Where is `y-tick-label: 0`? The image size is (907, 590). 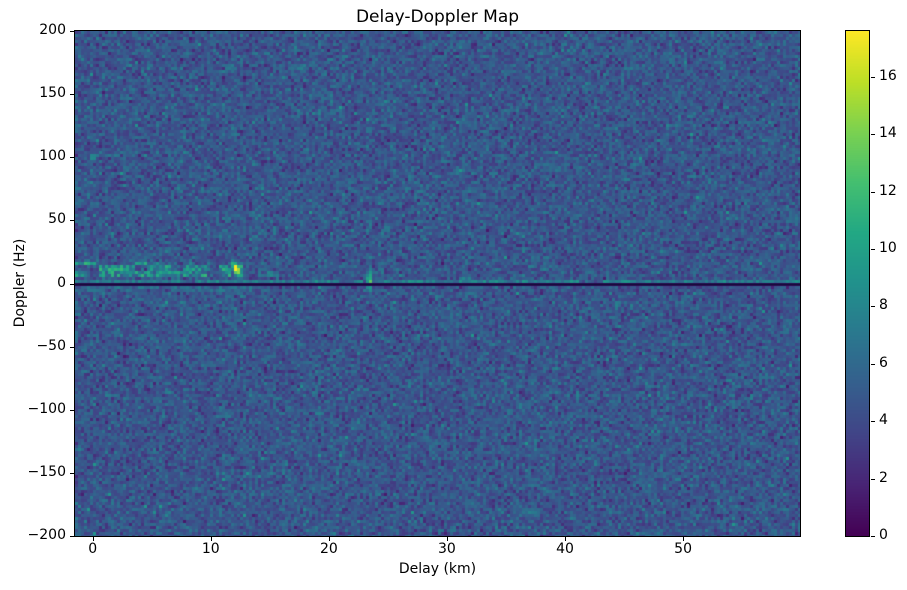
y-tick-label: 0 is located at coordinates (61, 282).